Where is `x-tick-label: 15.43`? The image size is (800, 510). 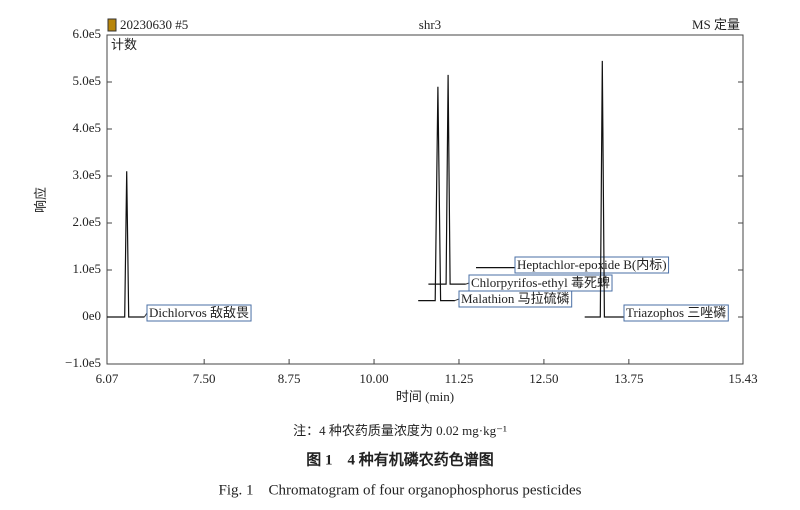 x-tick-label: 15.43 is located at coordinates (742, 378).